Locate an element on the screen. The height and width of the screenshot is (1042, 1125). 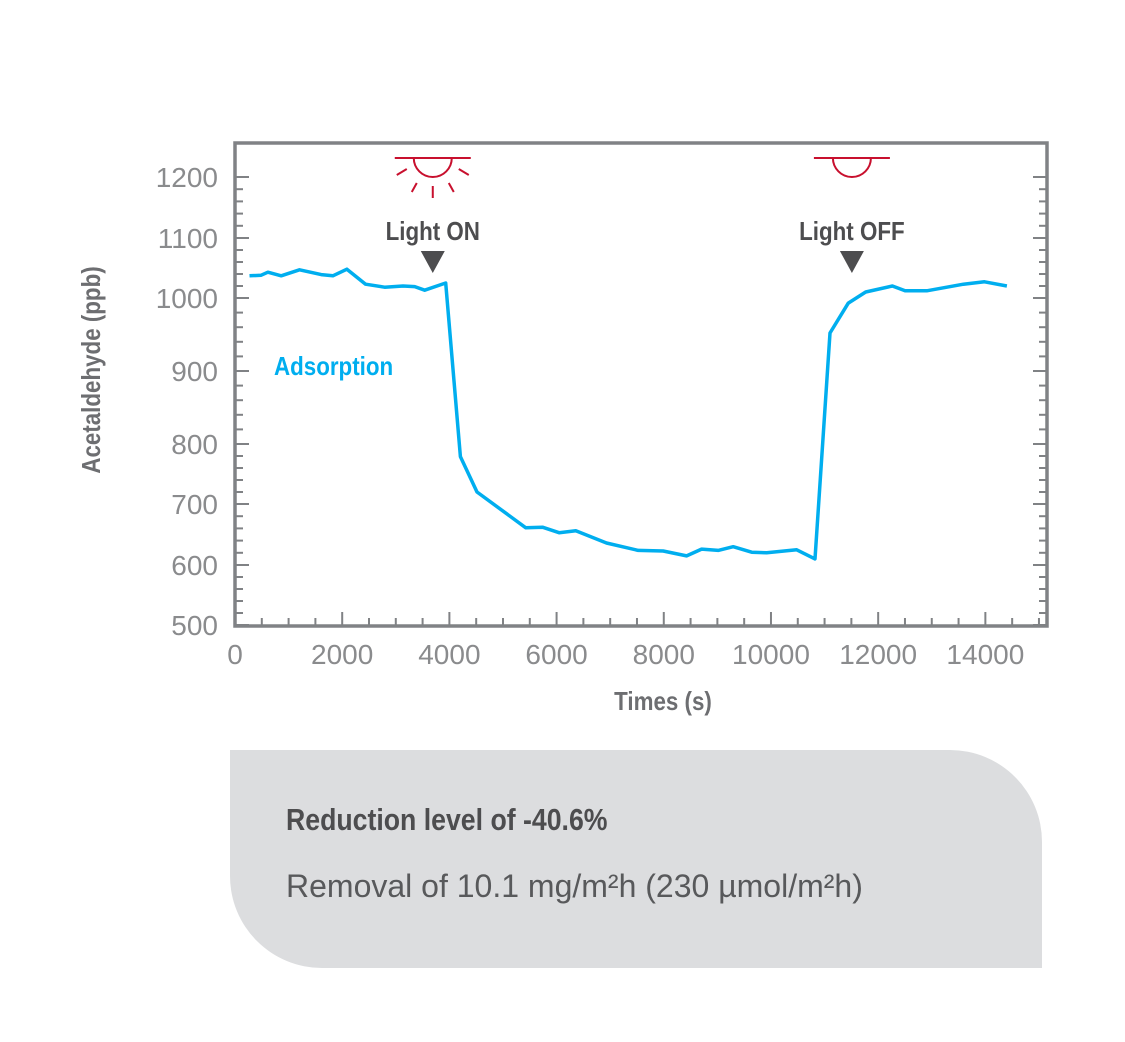
x-tick-label: 8000 is located at coordinates (664, 654).